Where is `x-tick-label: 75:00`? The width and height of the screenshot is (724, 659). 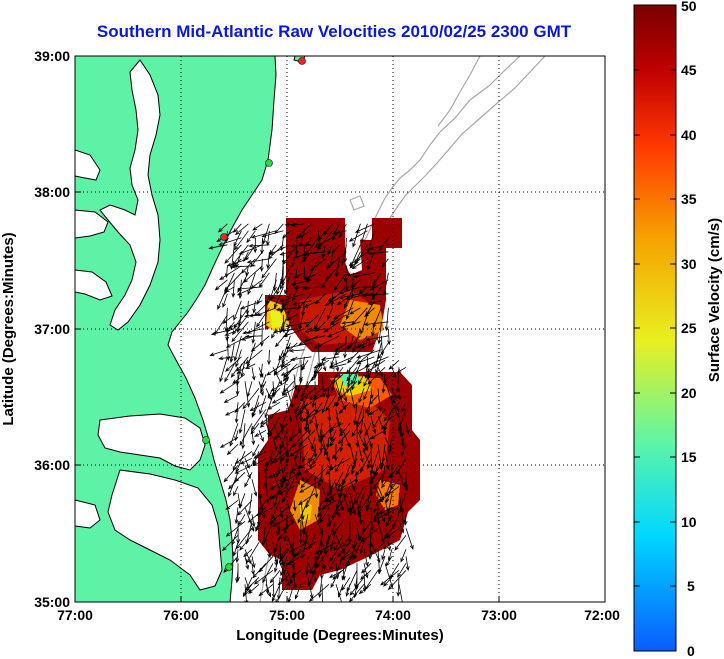 x-tick-label: 75:00 is located at coordinates (287, 615).